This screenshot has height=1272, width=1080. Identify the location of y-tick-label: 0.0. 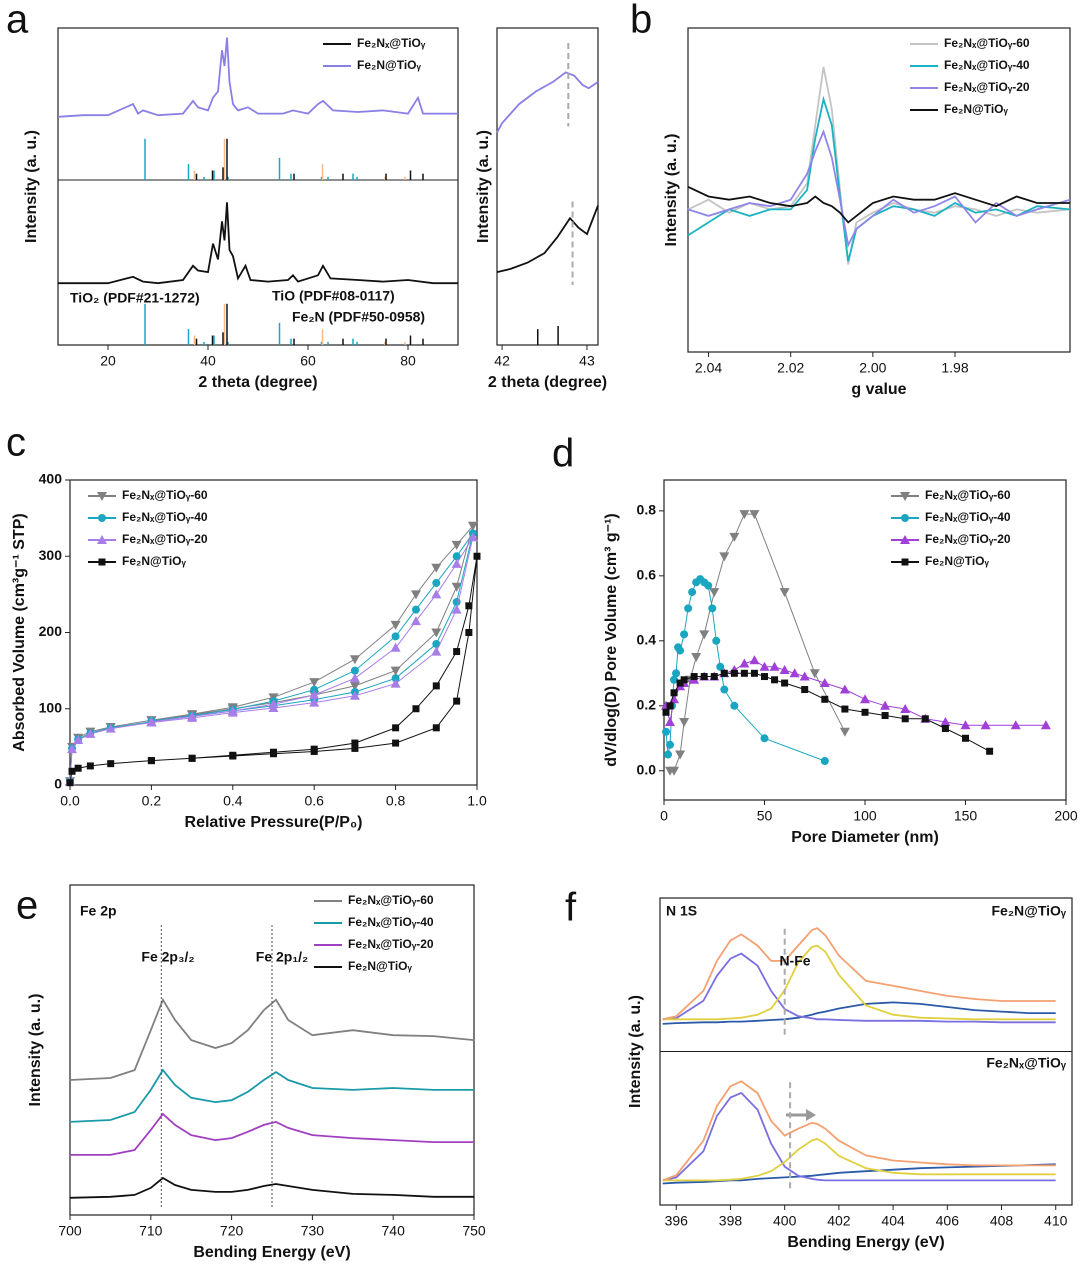
(647, 769).